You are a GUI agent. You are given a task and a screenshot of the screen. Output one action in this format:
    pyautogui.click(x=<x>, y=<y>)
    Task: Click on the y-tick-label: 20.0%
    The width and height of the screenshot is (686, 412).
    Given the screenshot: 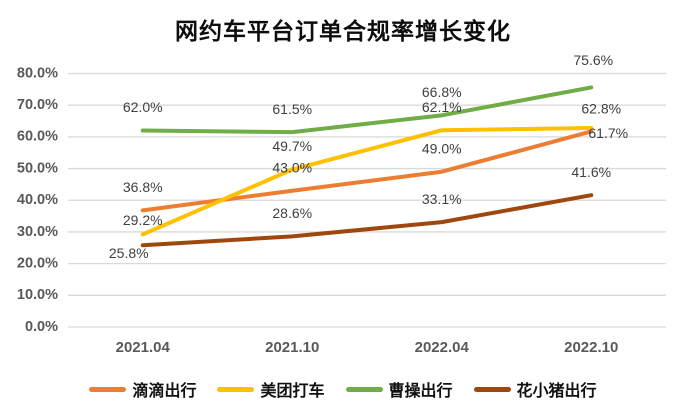 What is the action you would take?
    pyautogui.click(x=37, y=263)
    